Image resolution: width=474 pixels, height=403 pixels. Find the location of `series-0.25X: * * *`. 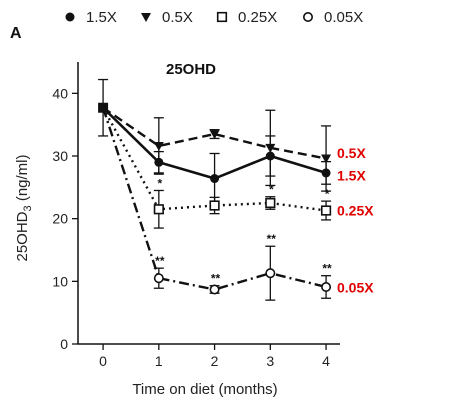

series-0.25X: * * * is located at coordinates (217, 168).